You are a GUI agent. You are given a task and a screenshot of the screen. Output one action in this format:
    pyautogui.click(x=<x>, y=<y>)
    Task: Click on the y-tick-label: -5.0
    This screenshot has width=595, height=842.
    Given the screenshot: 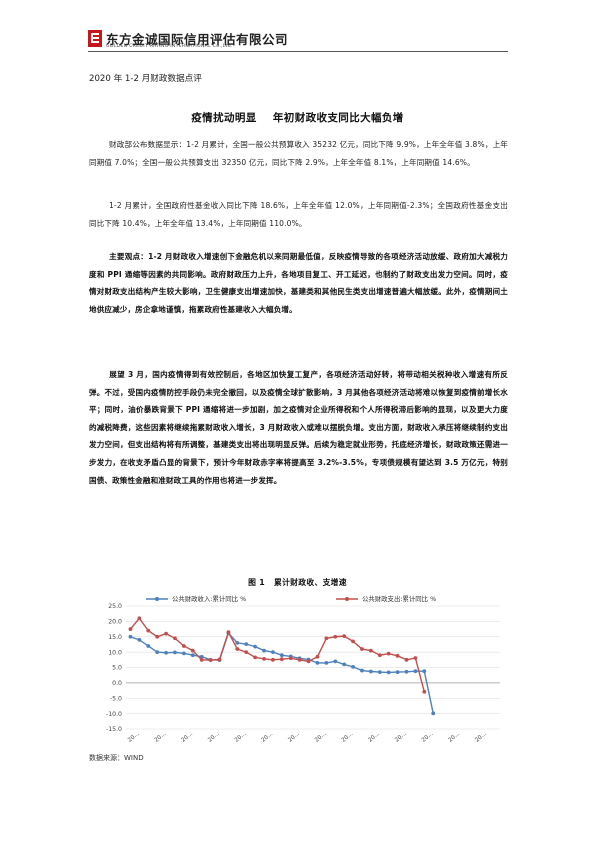 What is the action you would take?
    pyautogui.click(x=116, y=698)
    